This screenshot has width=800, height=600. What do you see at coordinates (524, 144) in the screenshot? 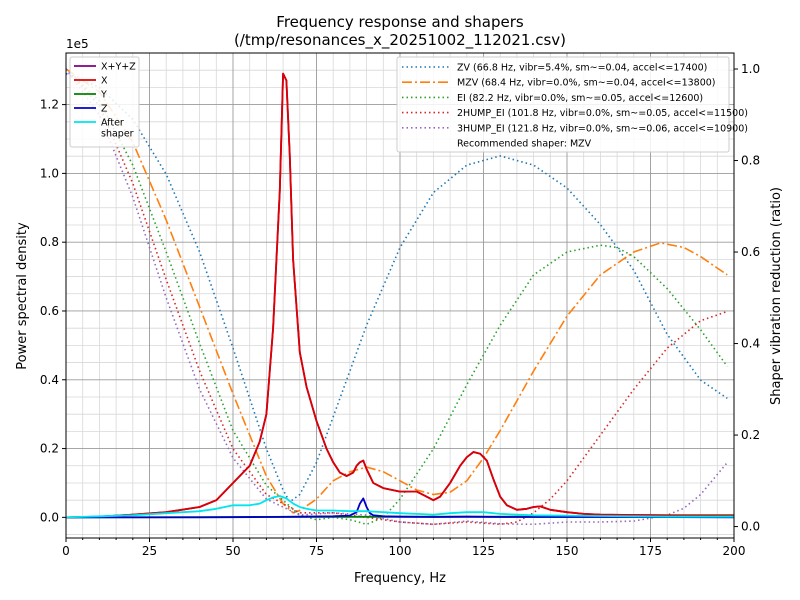
I see `recommended-shaper-text: Recommended shaper: MZV` at bounding box center [524, 144].